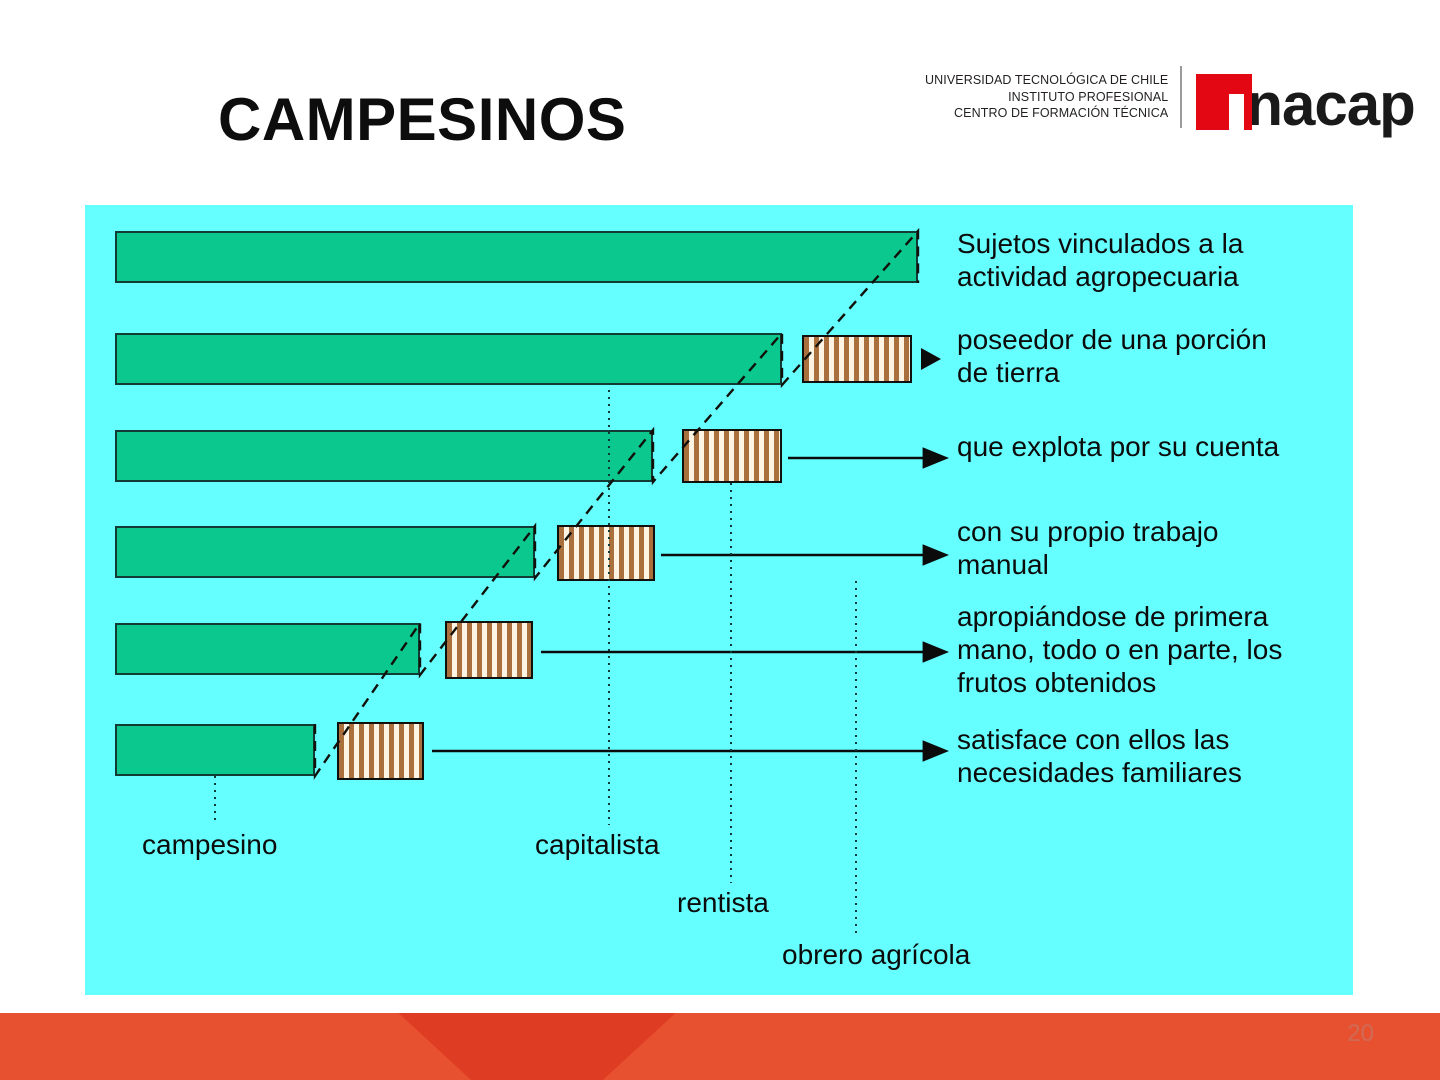 The image size is (1440, 1080). Describe the element at coordinates (210, 844) in the screenshot. I see `bottom-label: campesino` at that location.